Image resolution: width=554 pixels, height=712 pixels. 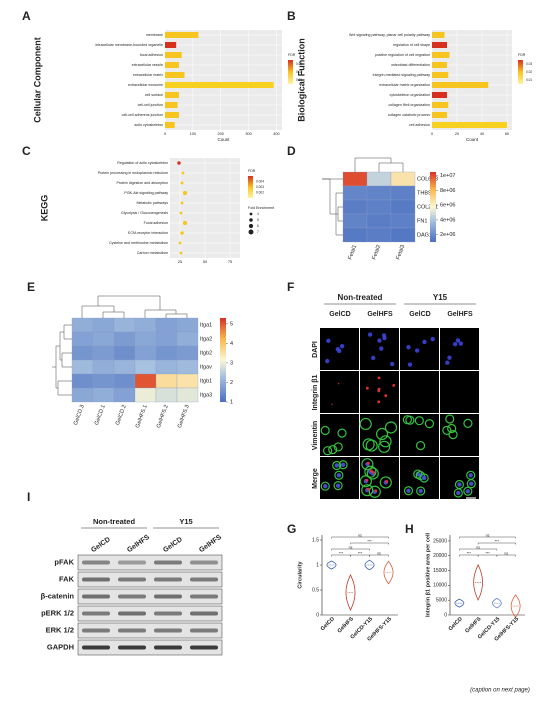 What do you see at coordinates (440, 541) in the screenshot?
I see `y-tick-label: 25000` at bounding box center [440, 541].